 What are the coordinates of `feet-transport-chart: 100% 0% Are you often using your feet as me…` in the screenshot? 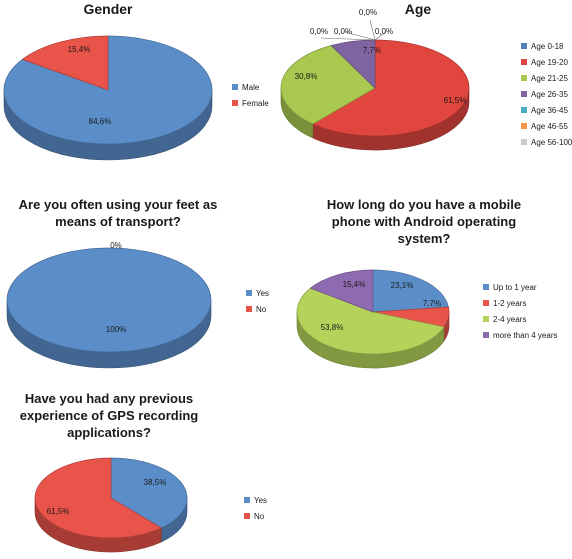 It's located at (137, 283).